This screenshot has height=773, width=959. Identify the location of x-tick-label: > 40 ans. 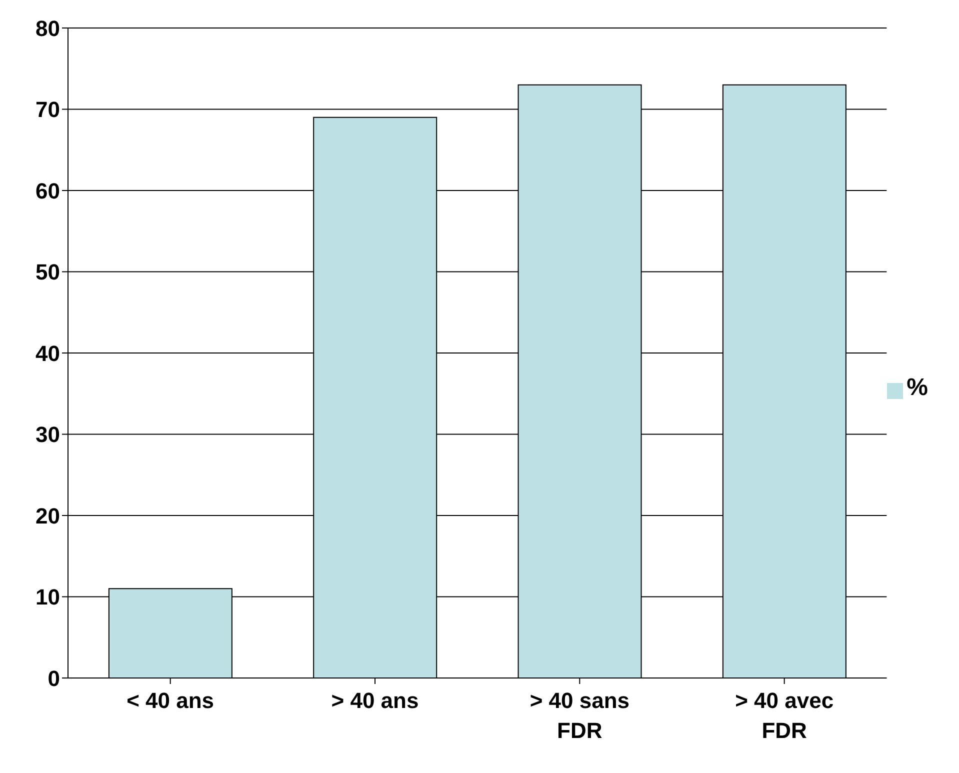
(375, 700).